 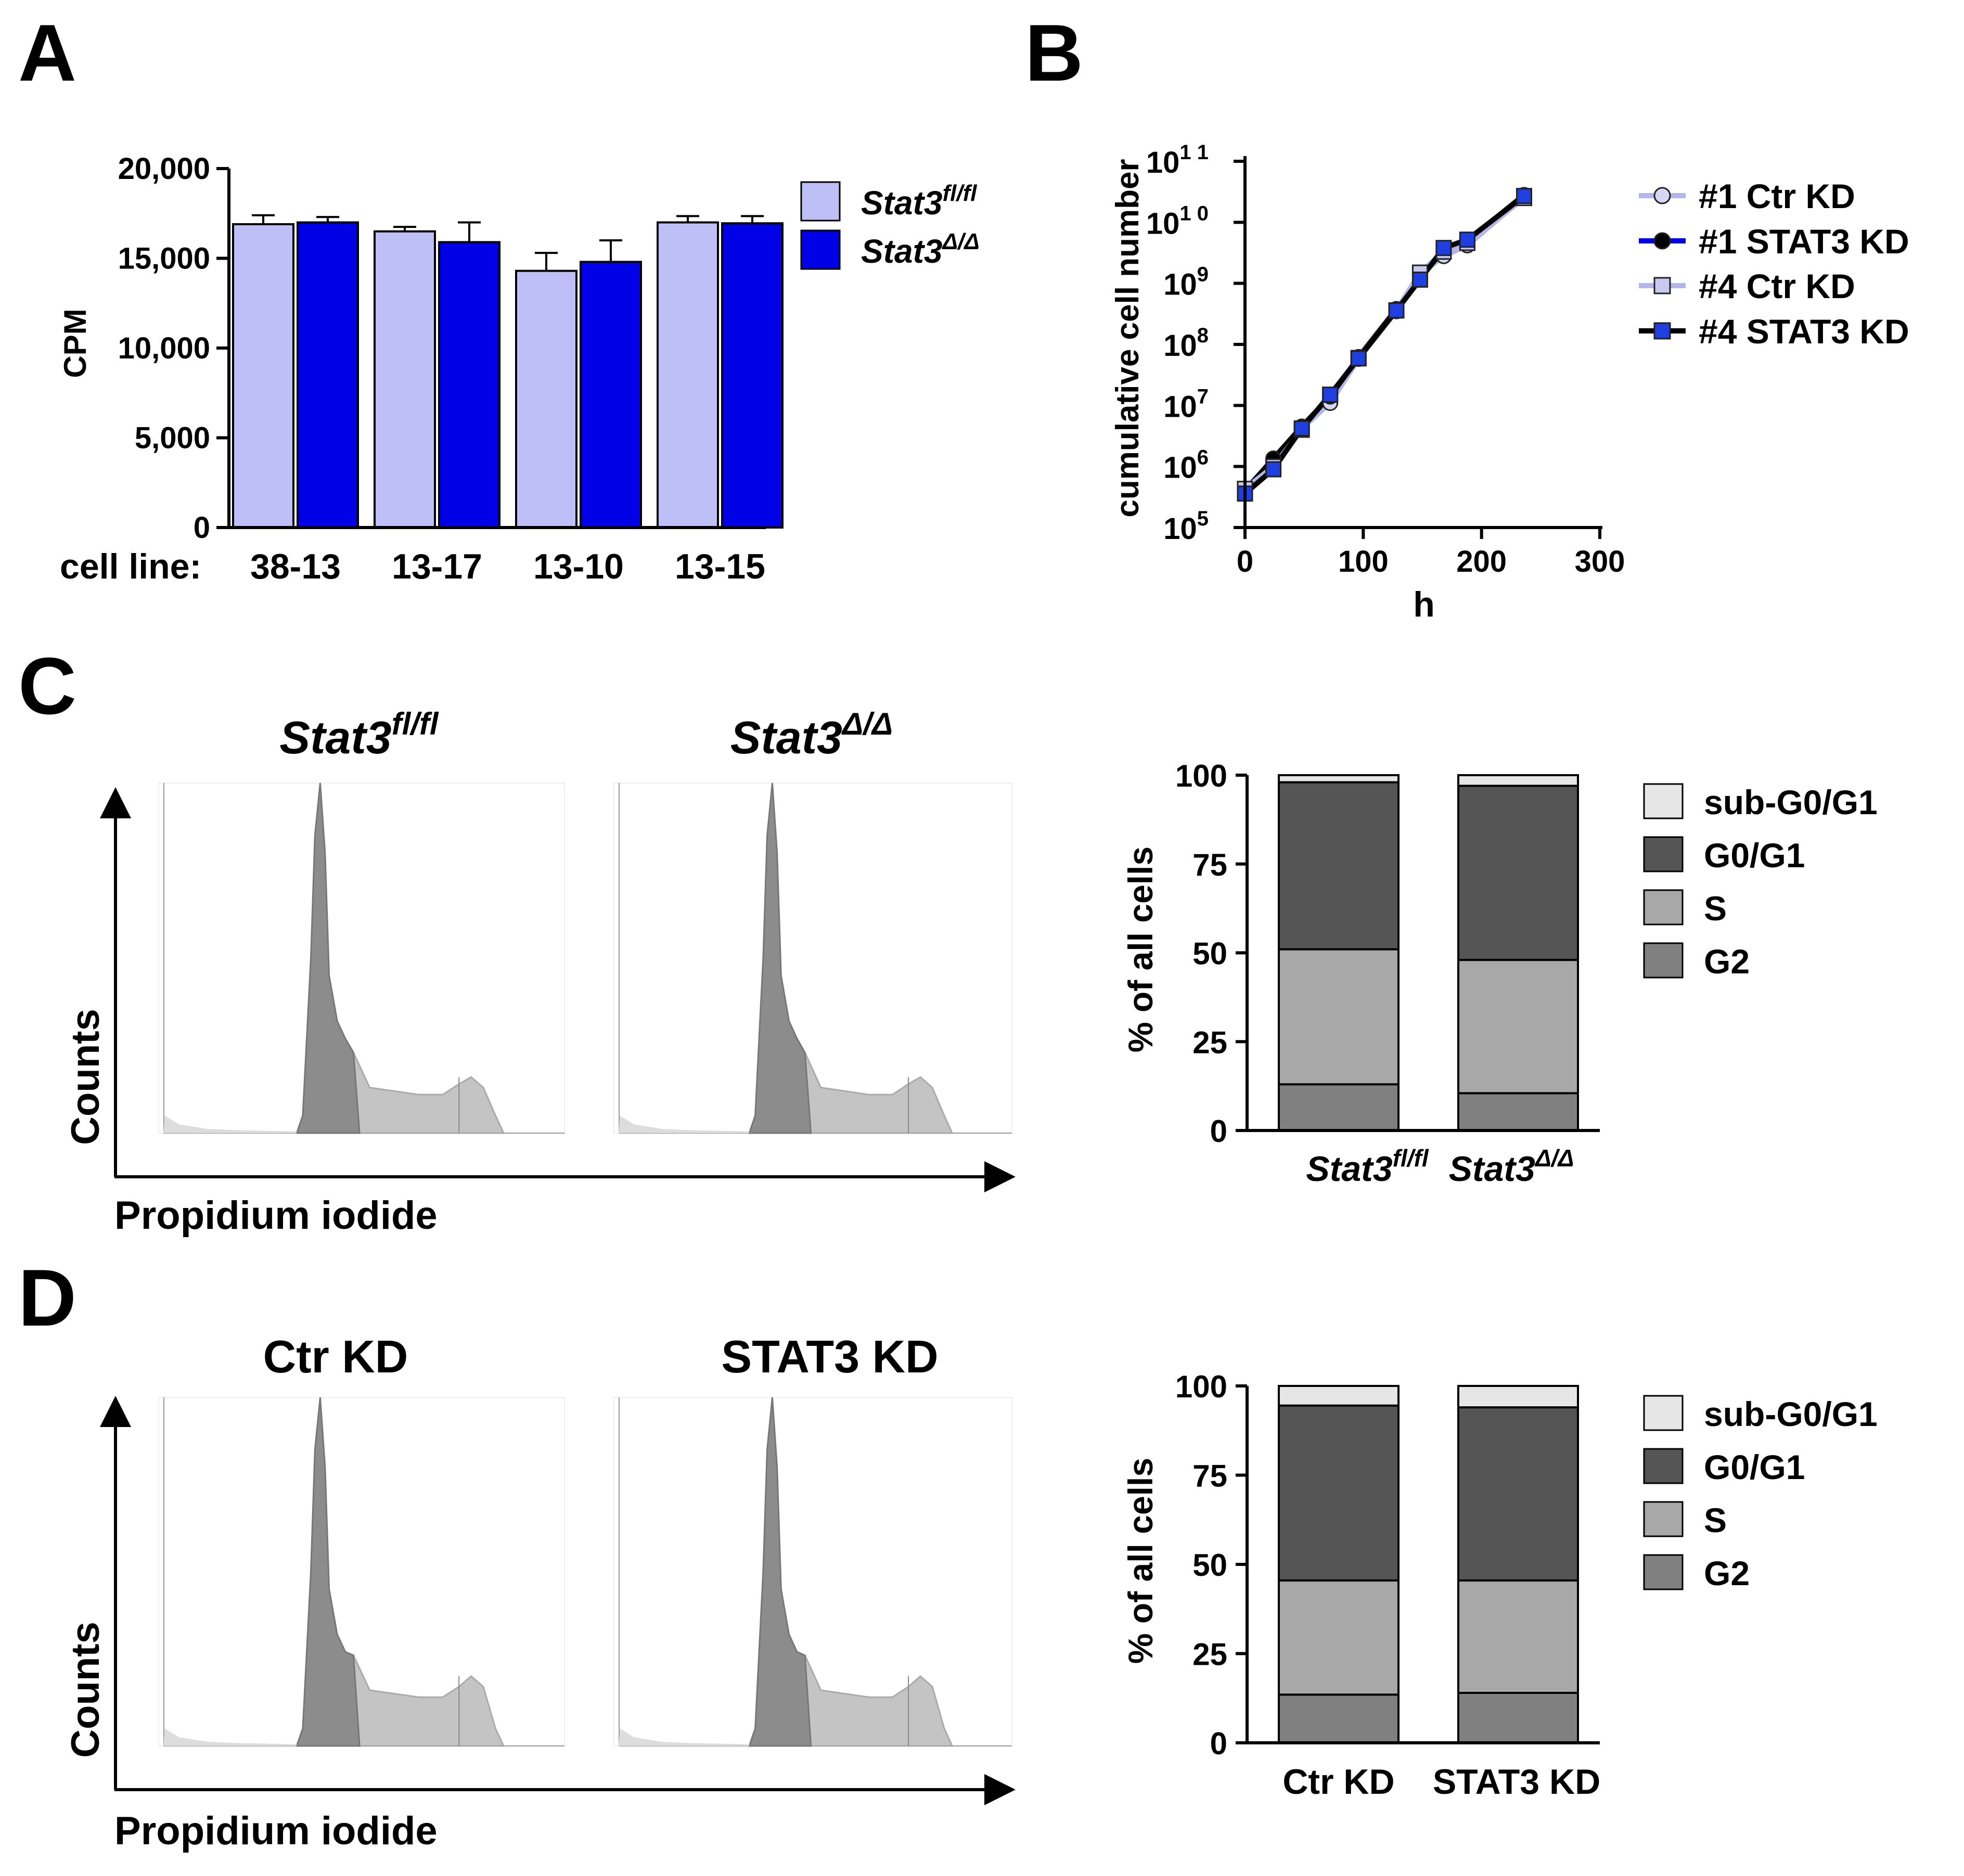 I want to click on a-category-prefix: cell line:, so click(x=130, y=566).